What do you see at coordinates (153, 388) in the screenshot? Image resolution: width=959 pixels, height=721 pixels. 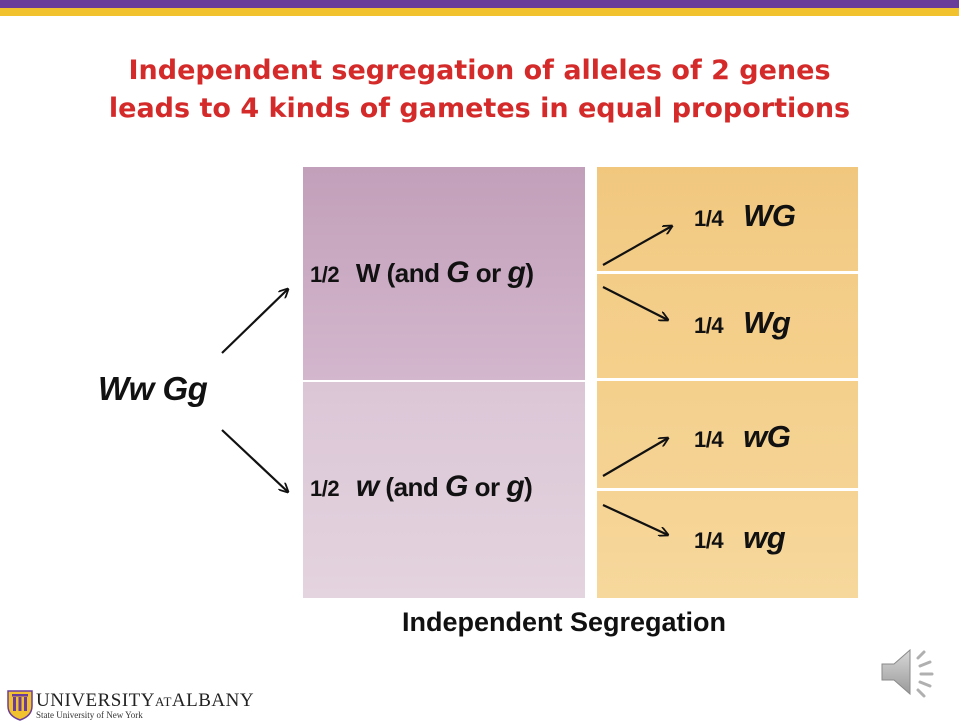 I see `parent-genotype-label: Ww Gg` at bounding box center [153, 388].